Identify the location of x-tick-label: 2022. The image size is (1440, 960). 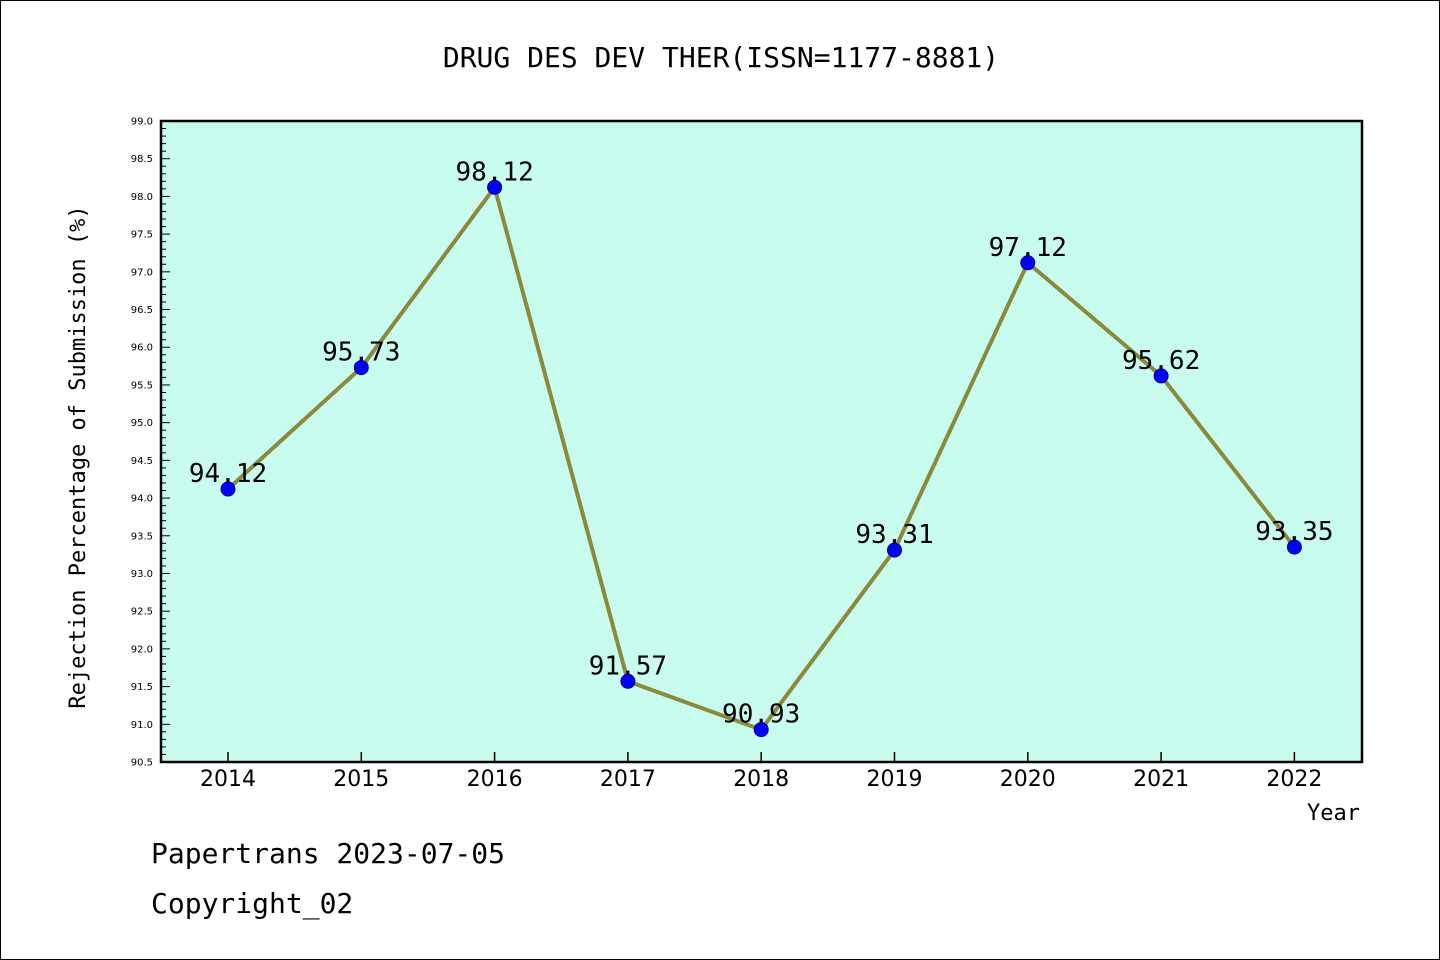
(1294, 779).